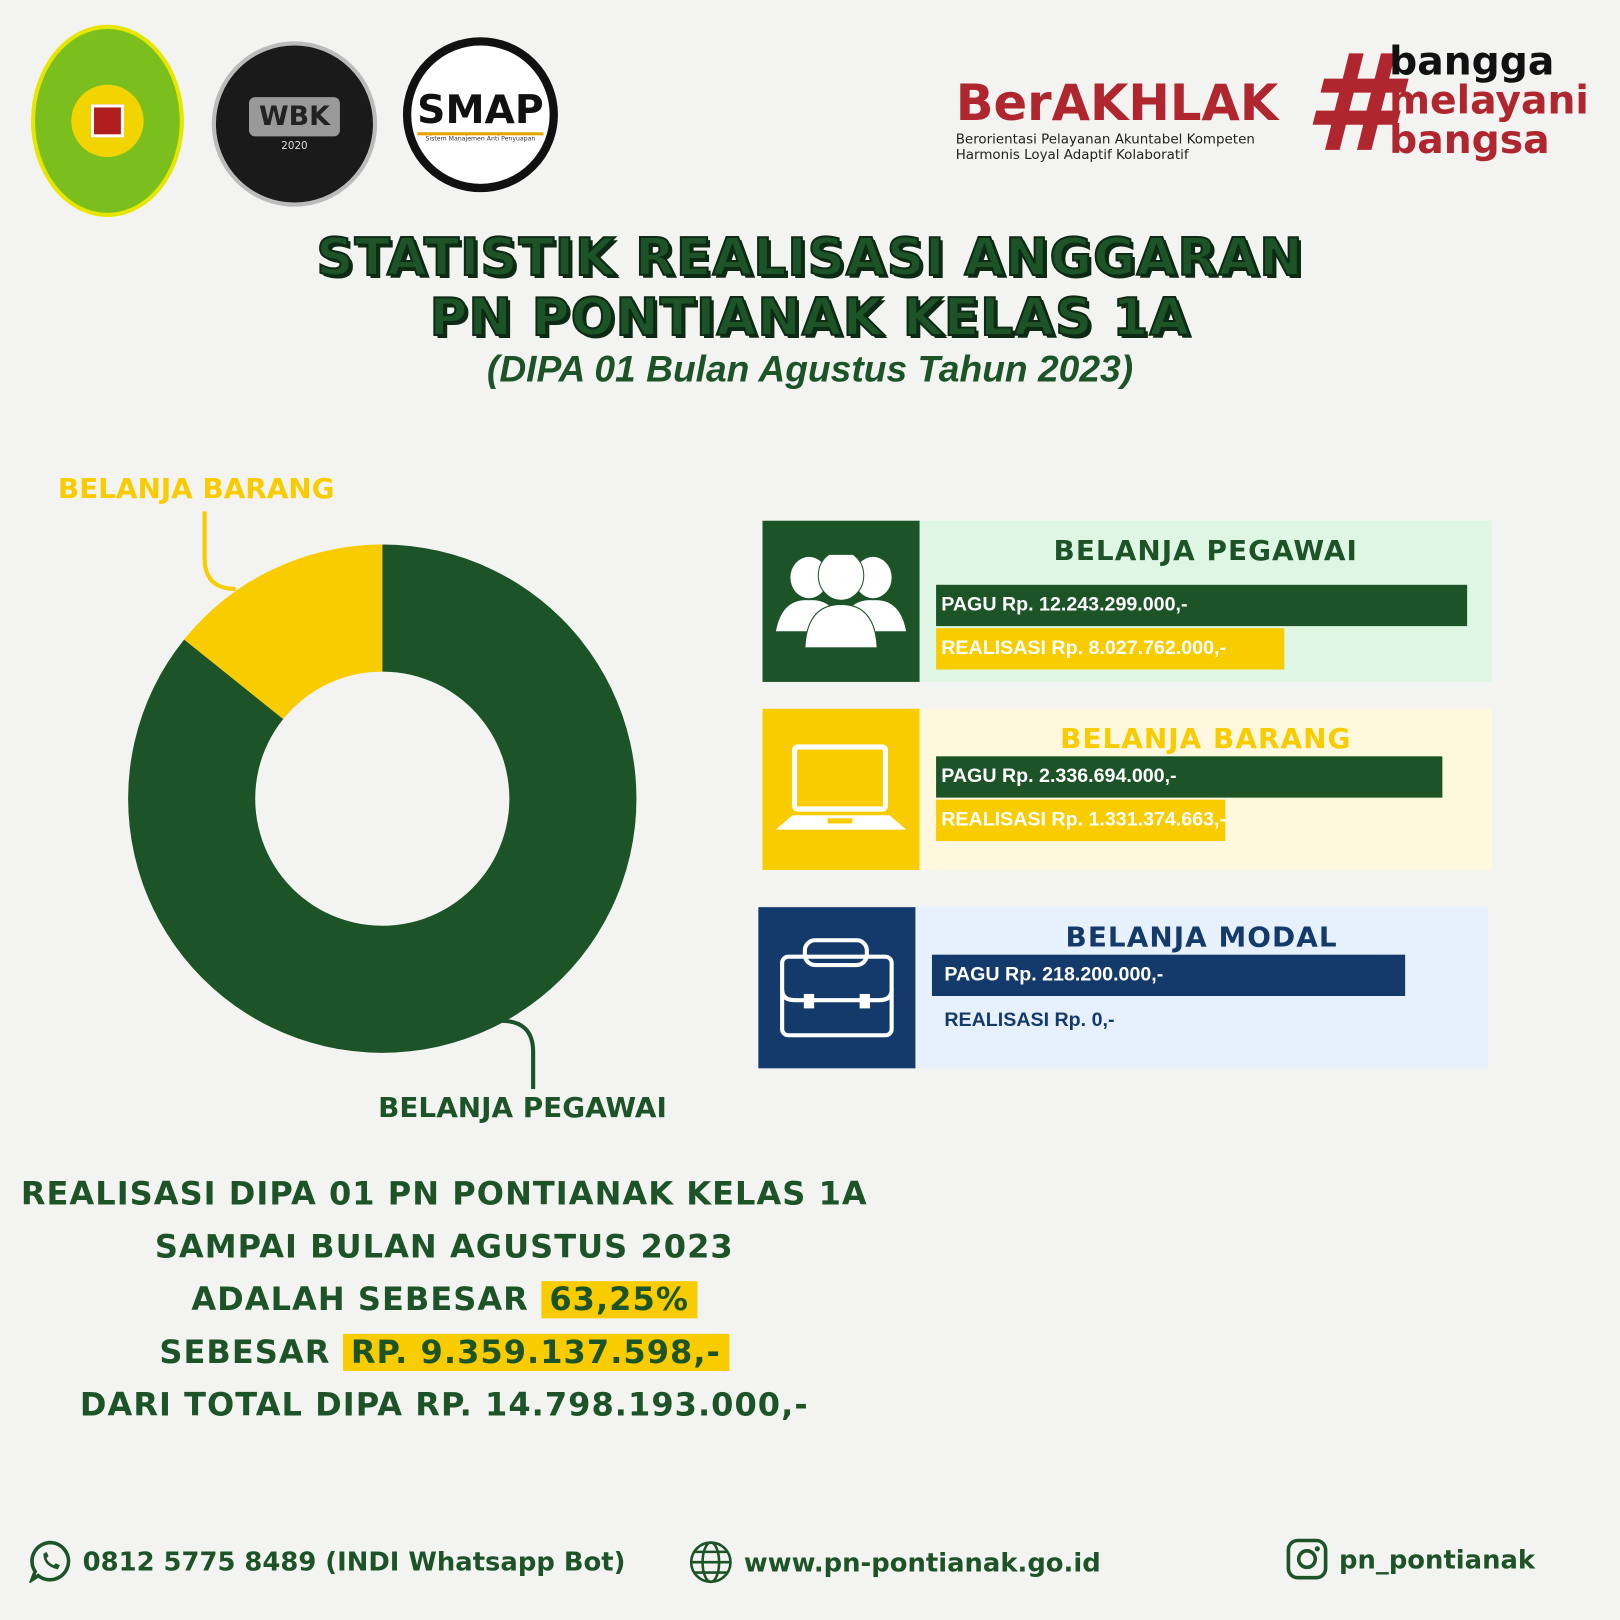 This screenshot has width=1620, height=1620. I want to click on page-title-line1: STATISTIK REALISASI ANGGARAN, so click(809, 257).